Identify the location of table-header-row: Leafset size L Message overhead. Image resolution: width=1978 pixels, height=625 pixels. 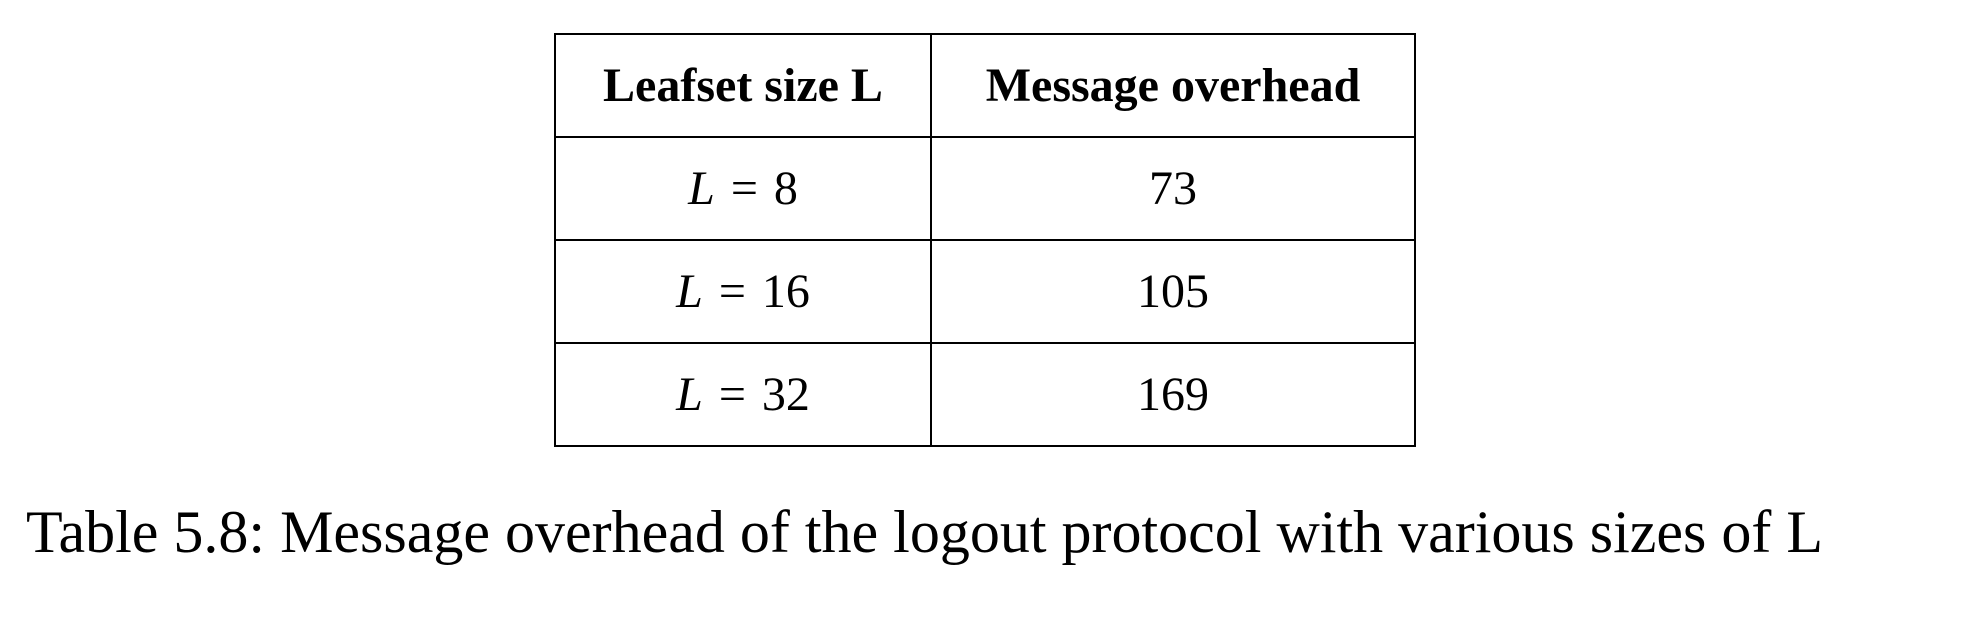
(985, 85).